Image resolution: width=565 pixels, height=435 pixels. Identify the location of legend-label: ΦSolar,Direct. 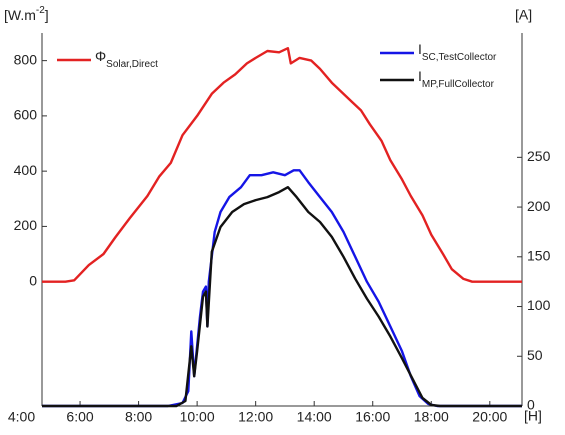
(126, 59).